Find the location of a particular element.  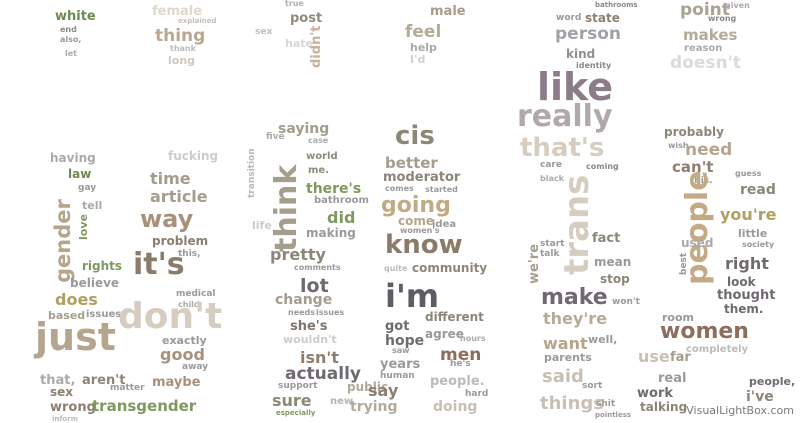

word-cloud-word: identity is located at coordinates (594, 65).